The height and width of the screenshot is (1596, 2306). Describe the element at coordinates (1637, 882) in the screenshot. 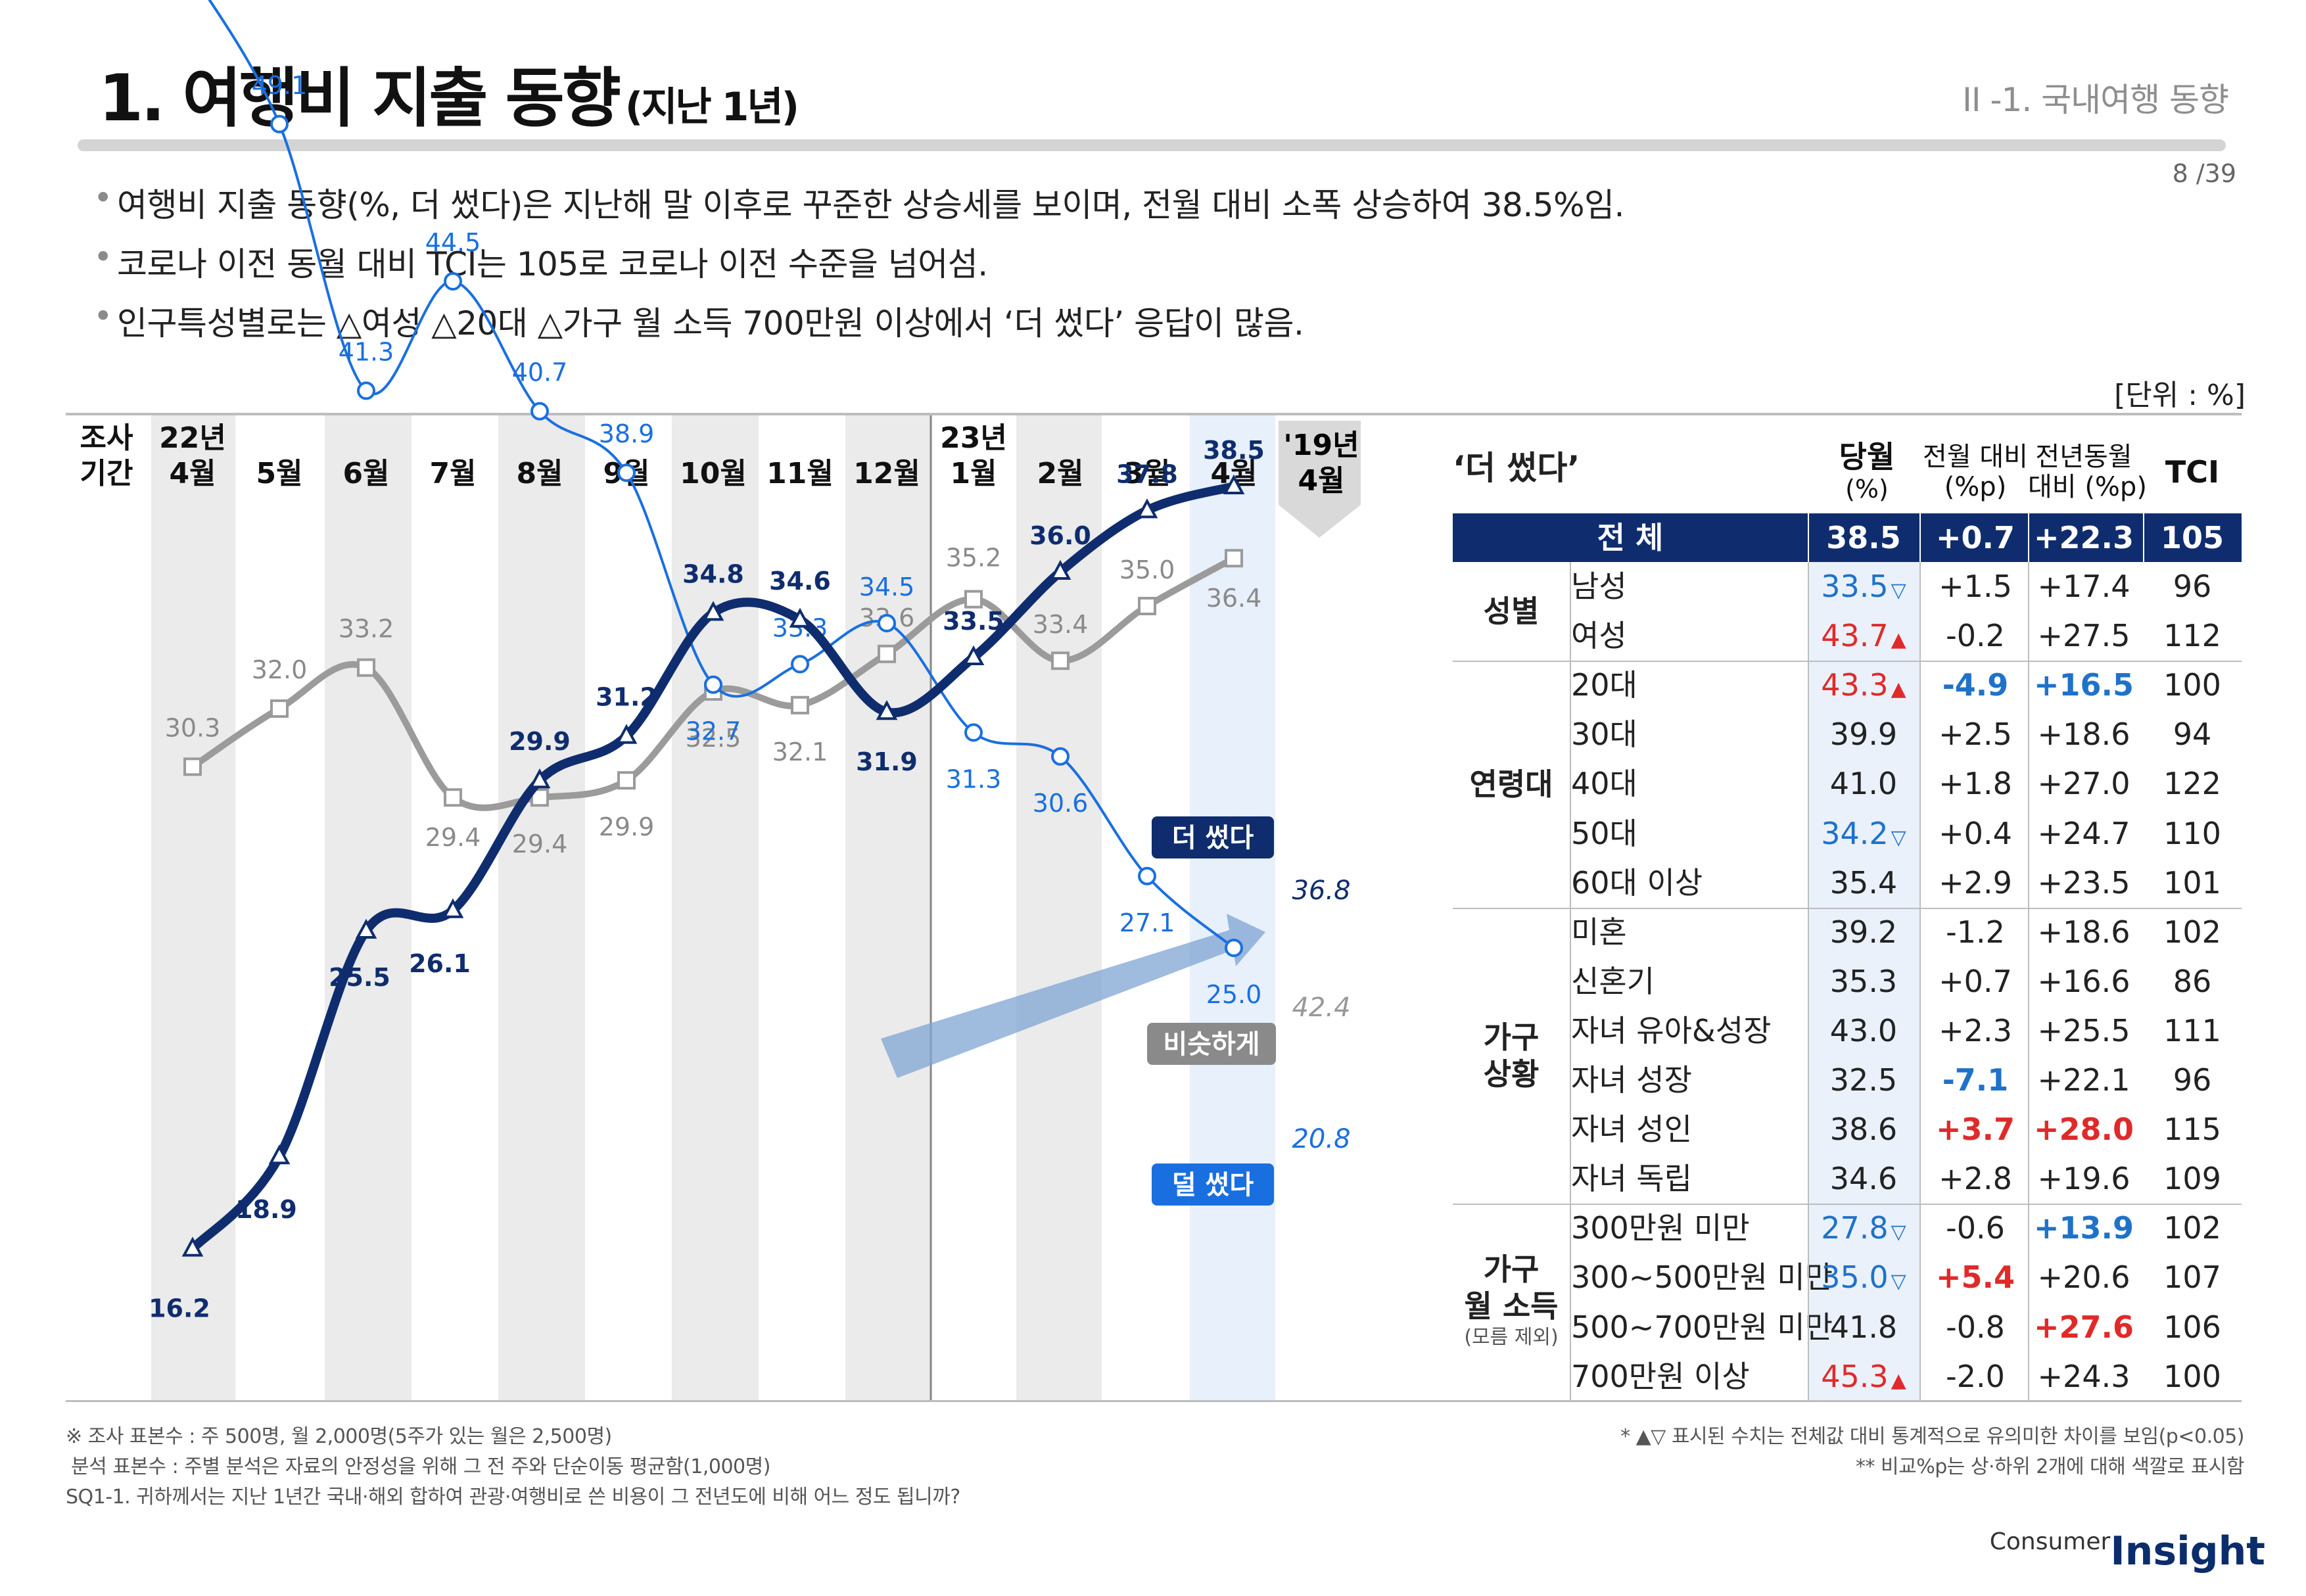

I see `row-label: 60대 이상` at that location.